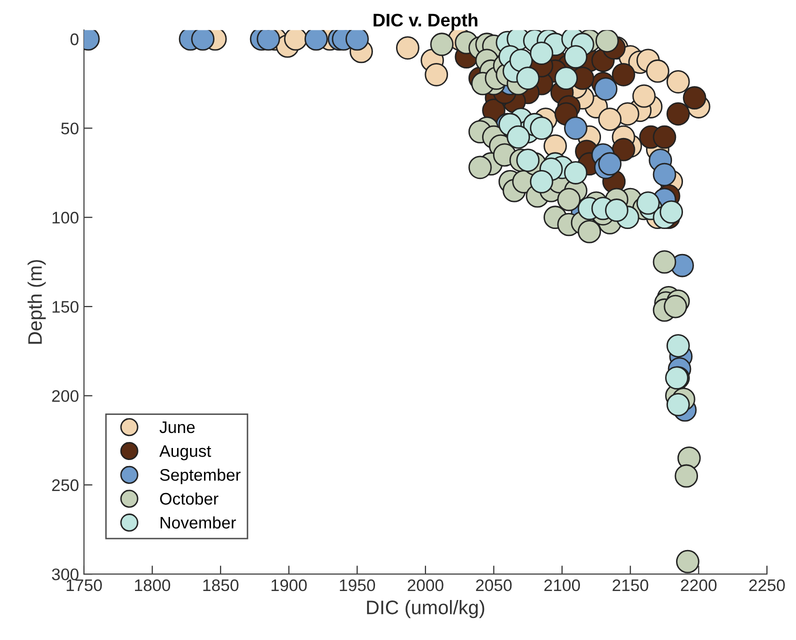 The image size is (796, 640). Describe the element at coordinates (426, 21) in the screenshot. I see `chart-title: DIC v. Depth` at that location.